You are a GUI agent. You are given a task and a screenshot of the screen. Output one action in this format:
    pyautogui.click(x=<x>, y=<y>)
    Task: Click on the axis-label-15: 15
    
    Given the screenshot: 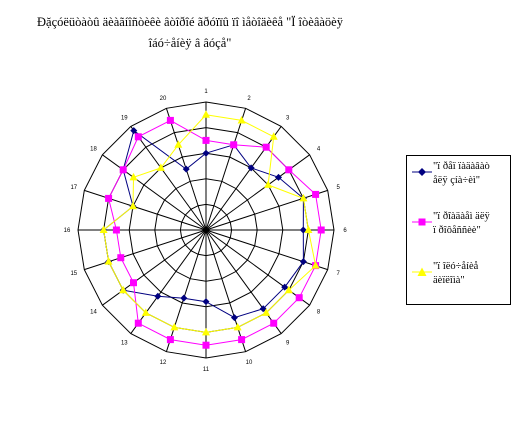 What is the action you would take?
    pyautogui.click(x=73, y=274)
    